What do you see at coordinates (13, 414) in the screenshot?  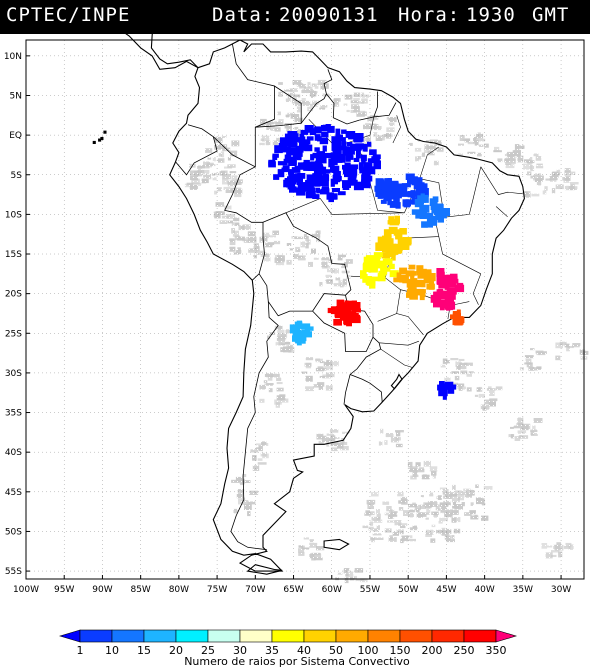 I see `lat-label: 35S` at bounding box center [13, 414].